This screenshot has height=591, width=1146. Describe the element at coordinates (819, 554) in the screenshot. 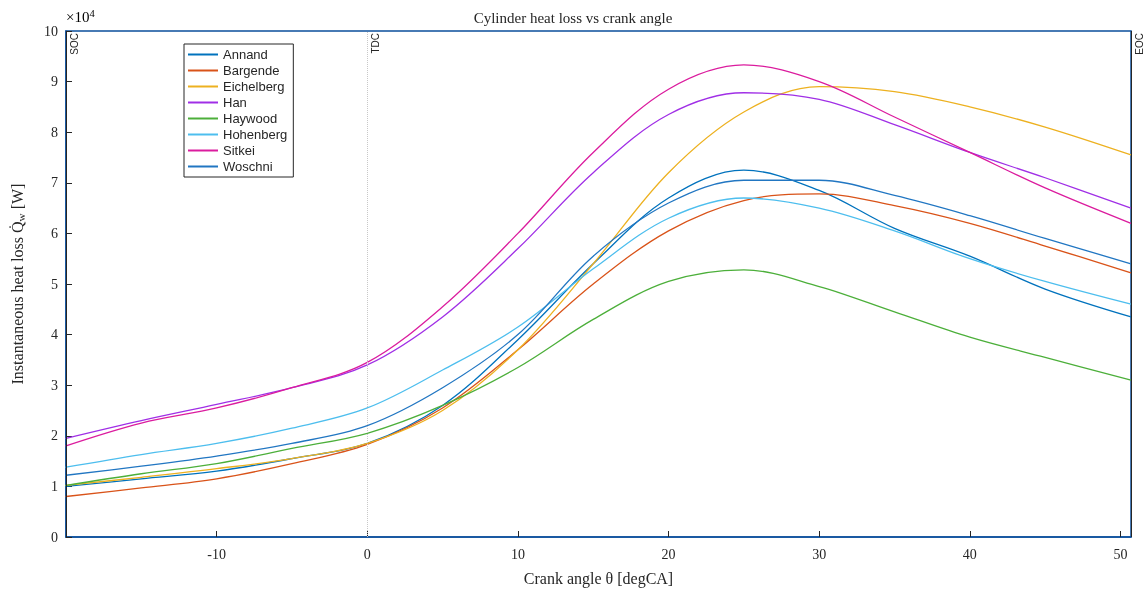

I see `x-tick-label: 30` at that location.